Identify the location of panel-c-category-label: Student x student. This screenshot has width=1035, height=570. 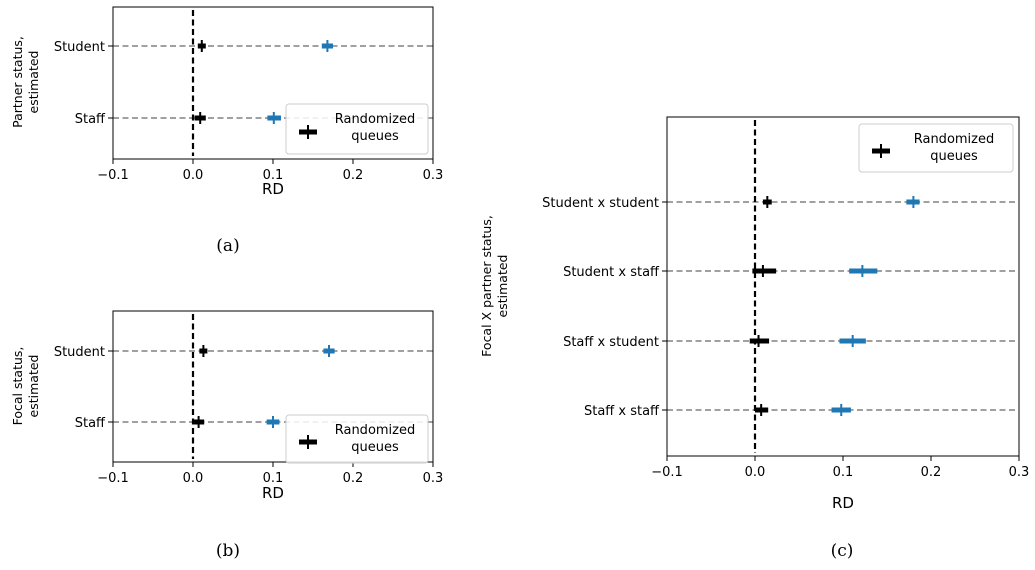
(600, 203).